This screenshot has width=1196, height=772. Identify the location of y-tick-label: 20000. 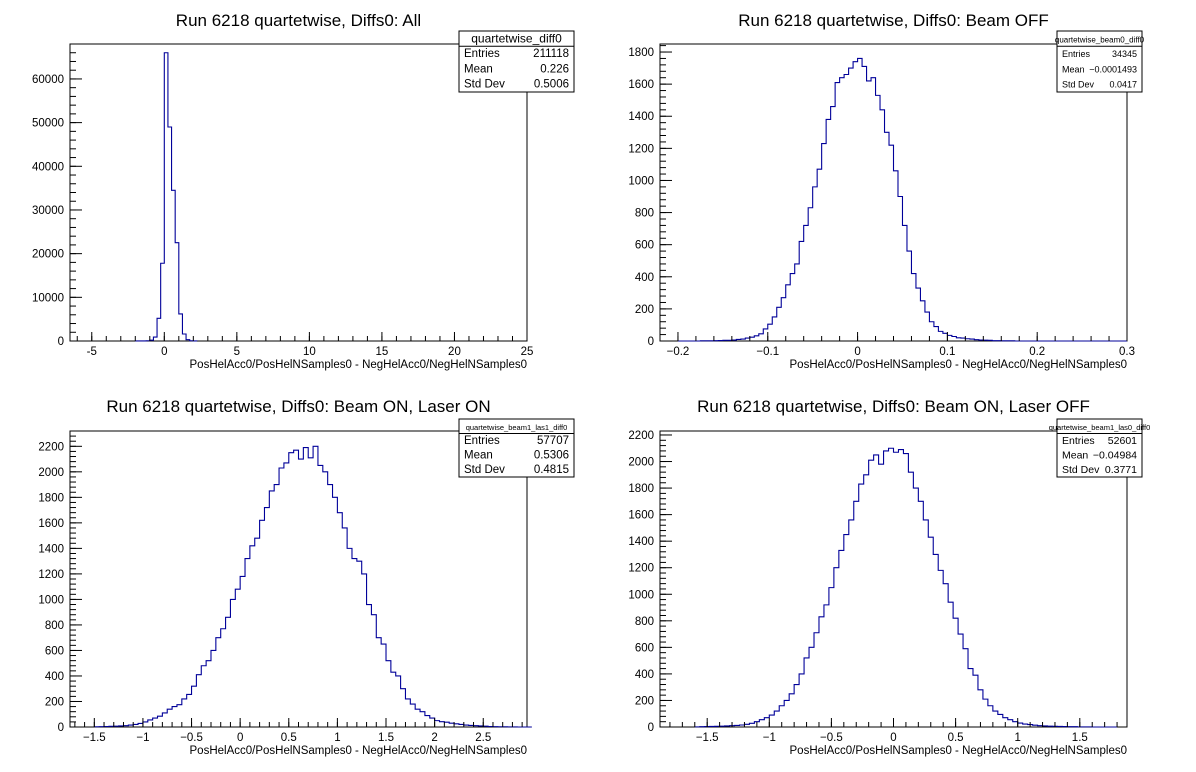
(48, 255).